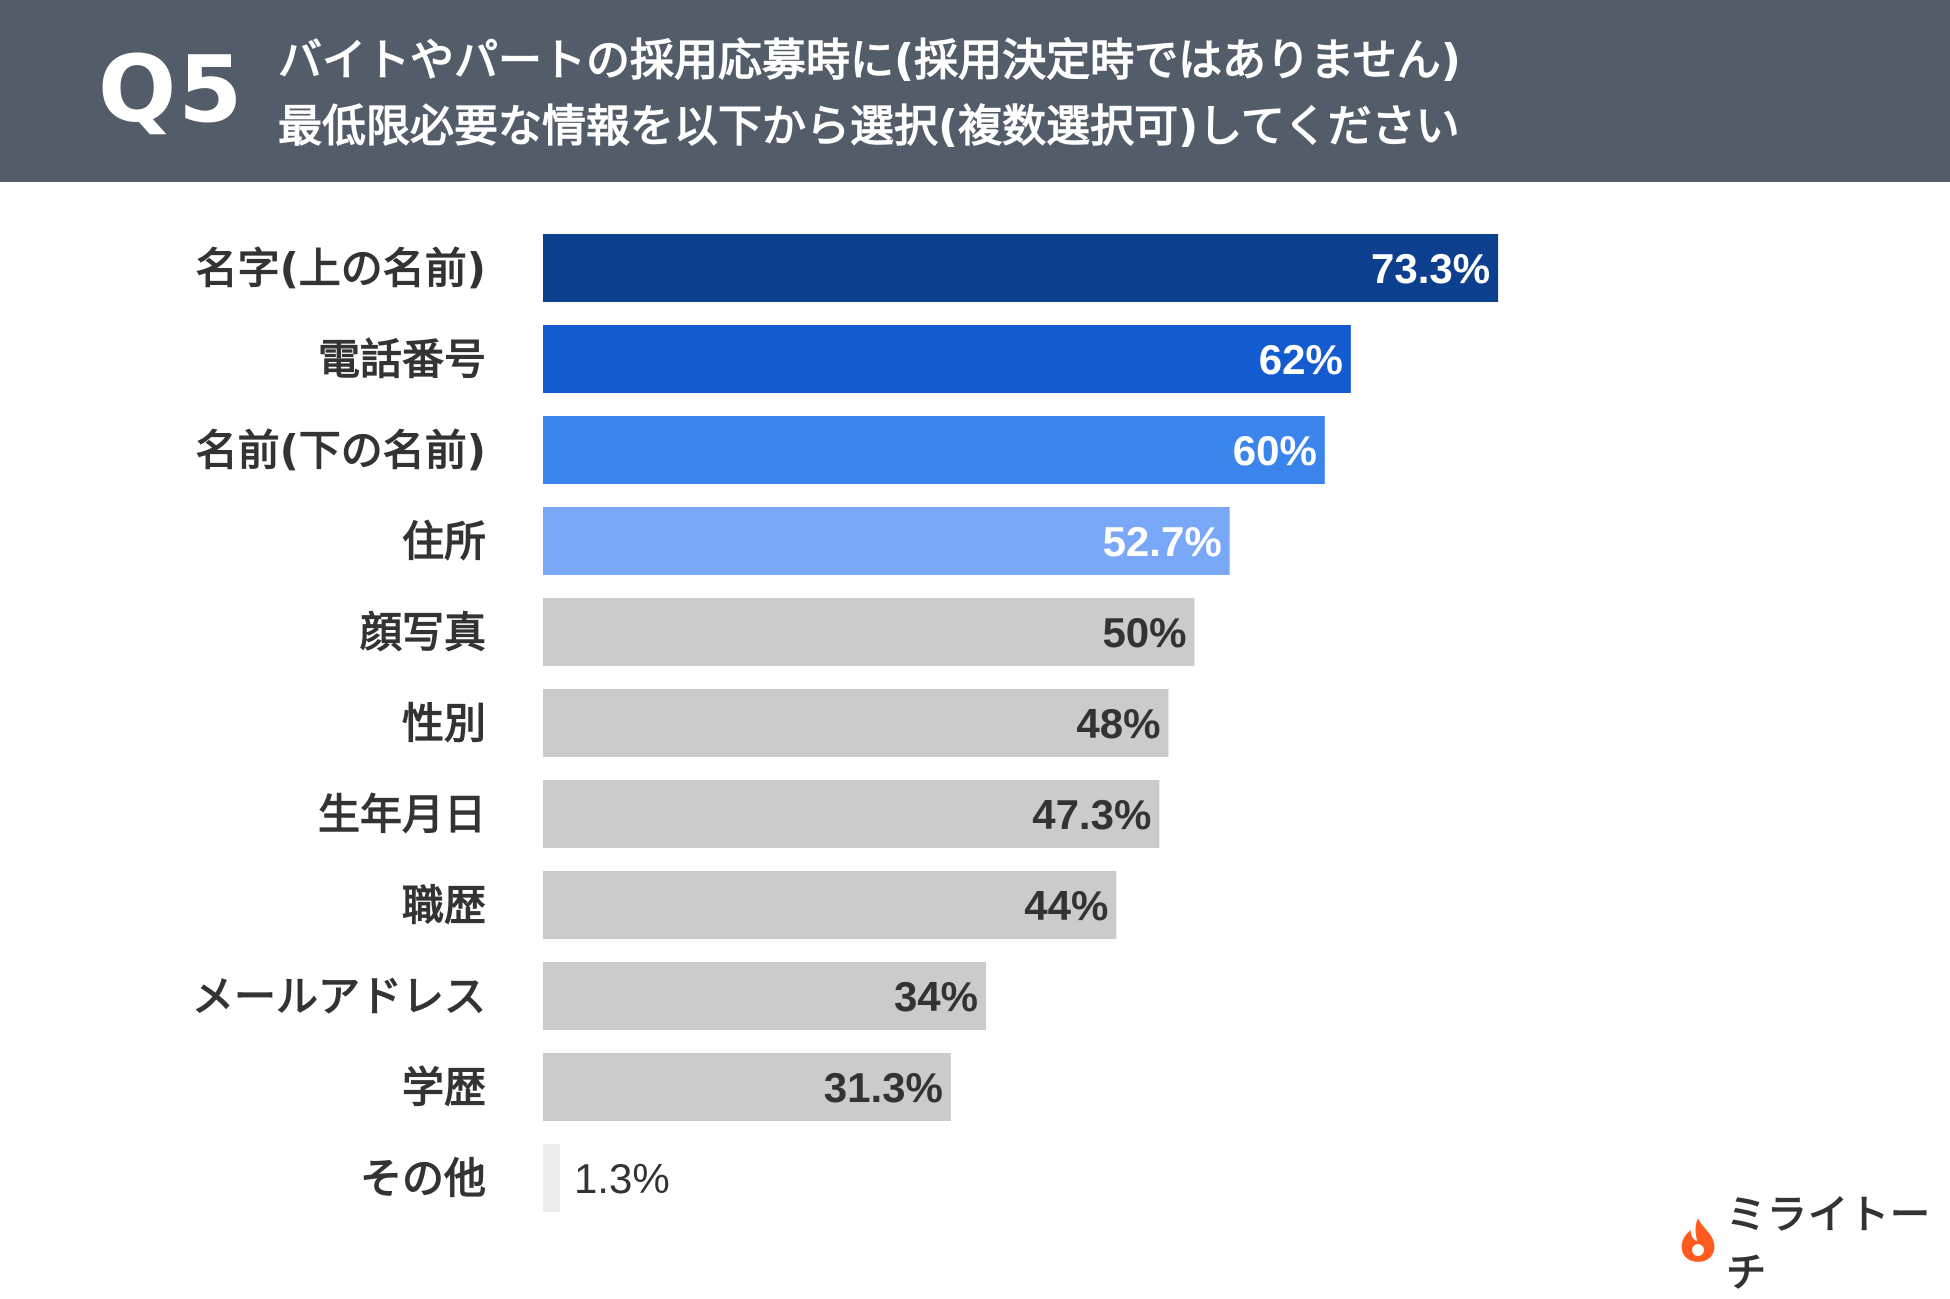  Describe the element at coordinates (1301, 359) in the screenshot. I see `value-label-2: 62%` at that location.